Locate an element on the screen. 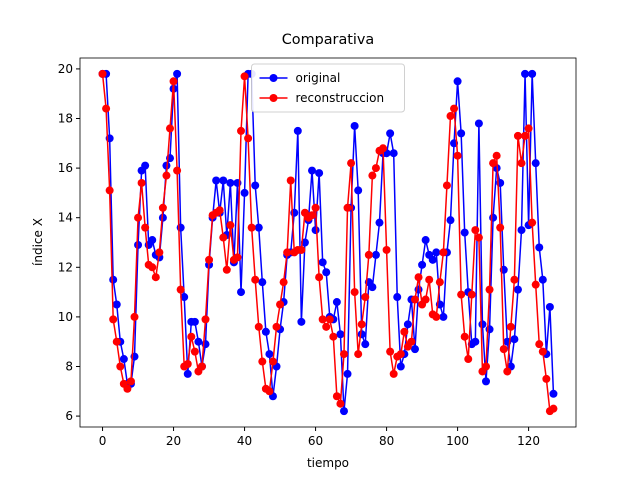 The width and height of the screenshot is (640, 484). x-tick-label: 60 is located at coordinates (315, 441).